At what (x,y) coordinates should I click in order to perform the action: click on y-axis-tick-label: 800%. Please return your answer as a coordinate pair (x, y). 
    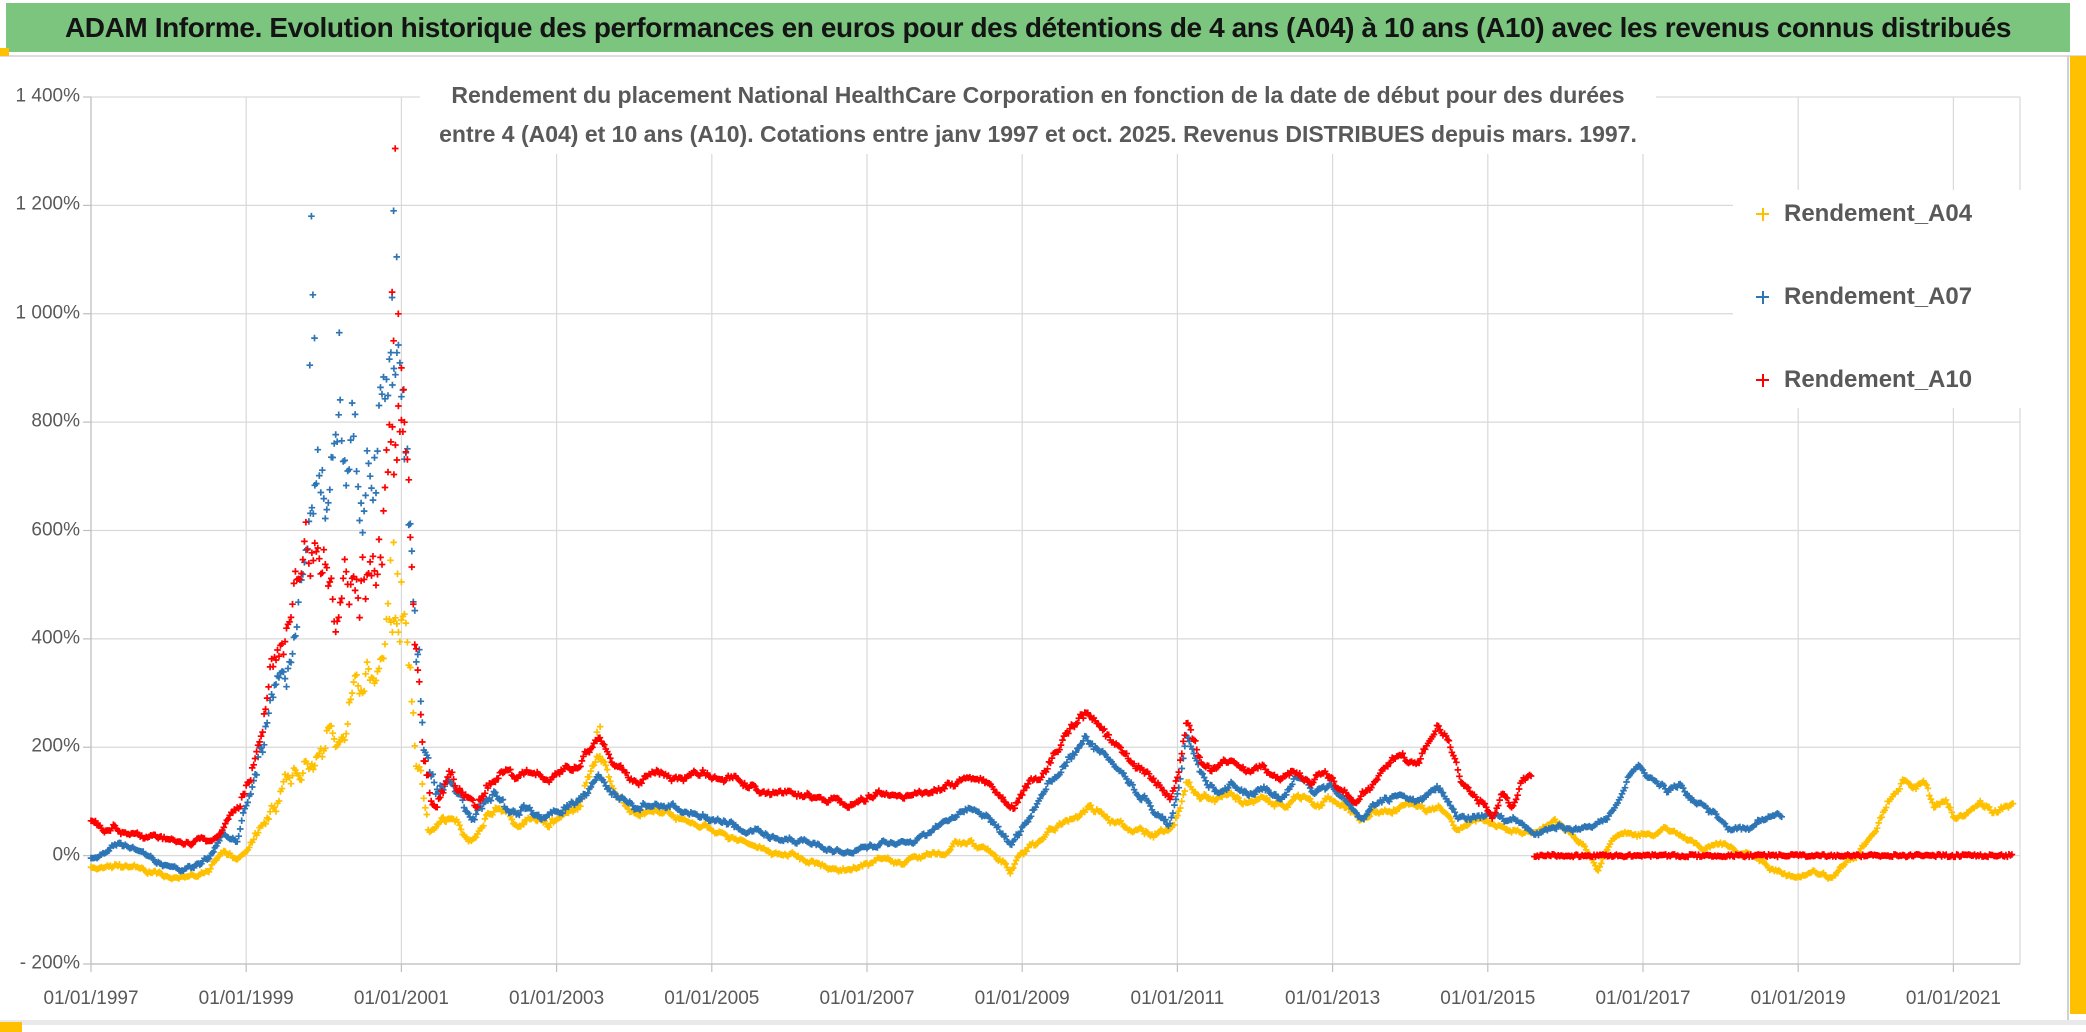
    Looking at the image, I should click on (55, 421).